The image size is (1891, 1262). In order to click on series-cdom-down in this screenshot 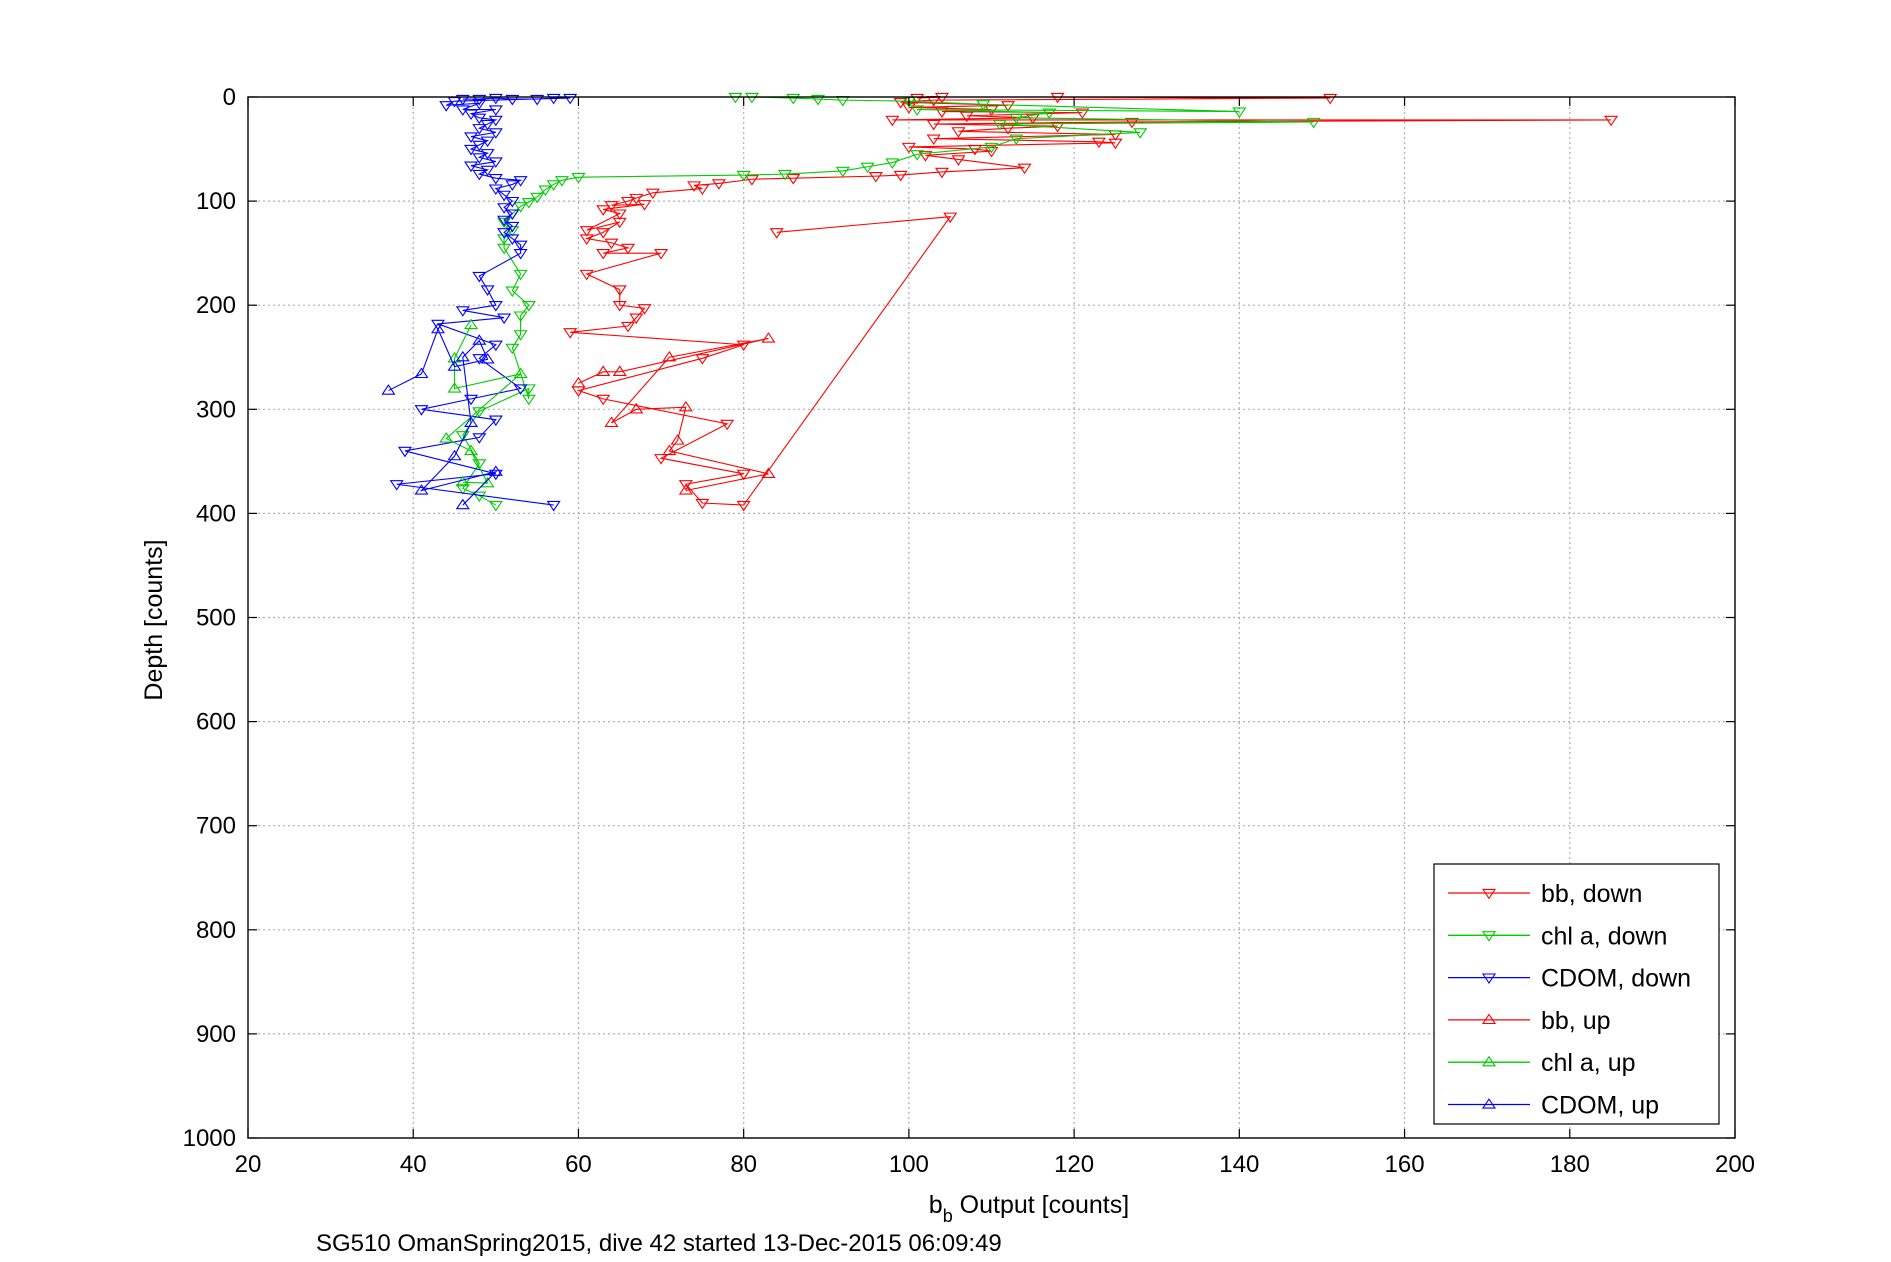, I will do `click(483, 302)`.